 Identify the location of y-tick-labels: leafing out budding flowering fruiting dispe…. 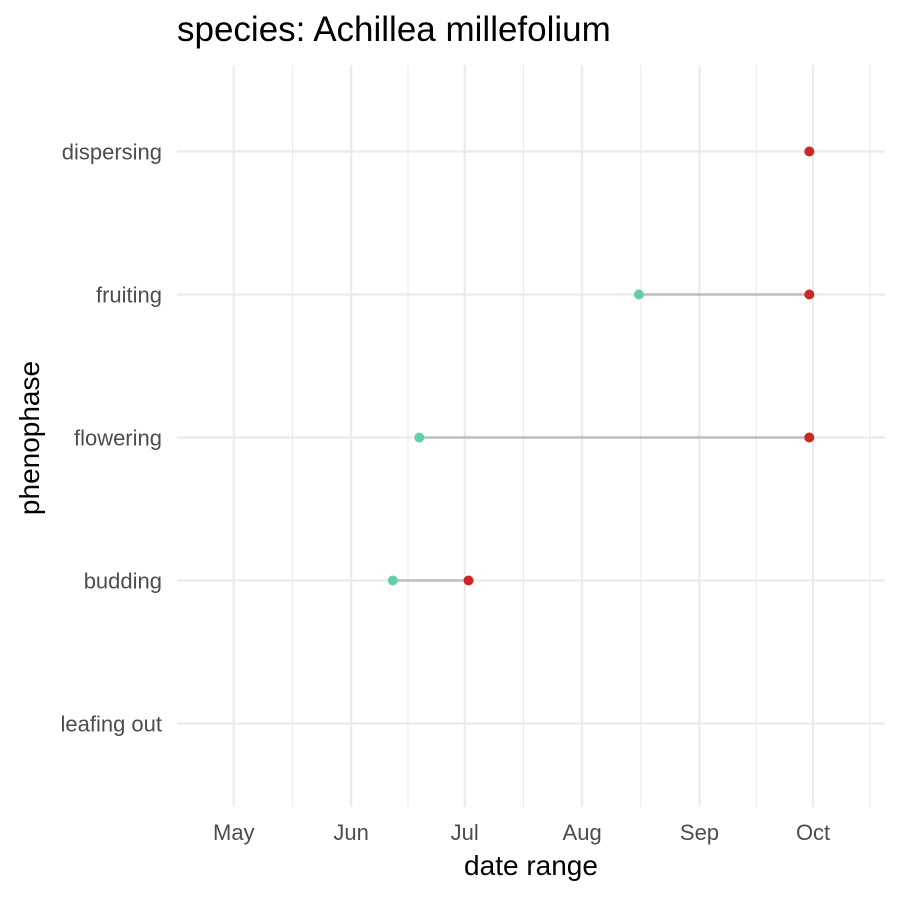
(111, 438).